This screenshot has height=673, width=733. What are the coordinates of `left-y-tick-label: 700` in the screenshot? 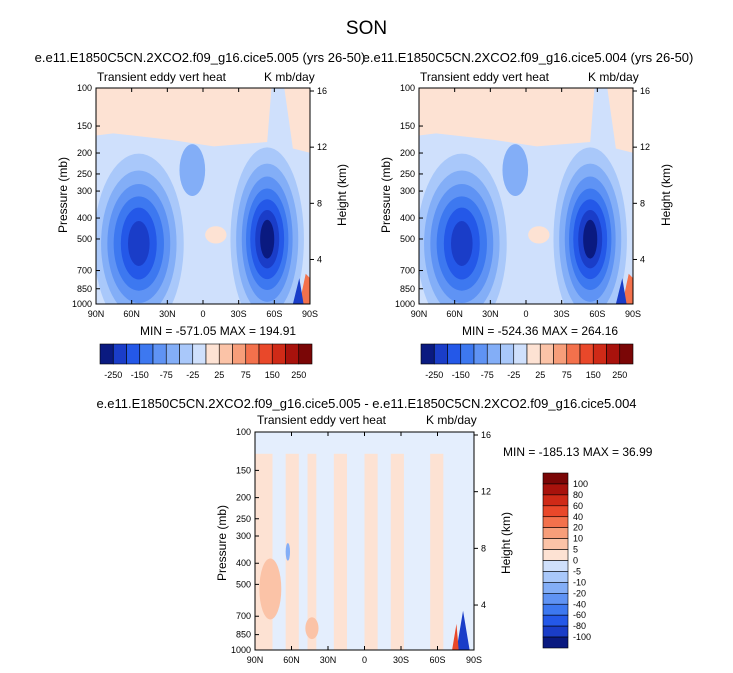 It's located at (84, 271).